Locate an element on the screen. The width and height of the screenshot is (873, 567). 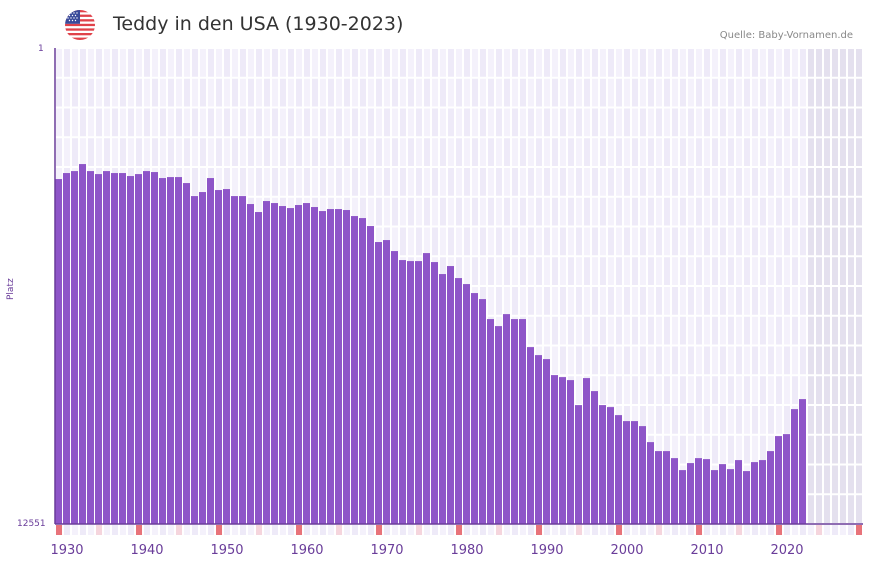
bar-1946 is located at coordinates (194, 360).